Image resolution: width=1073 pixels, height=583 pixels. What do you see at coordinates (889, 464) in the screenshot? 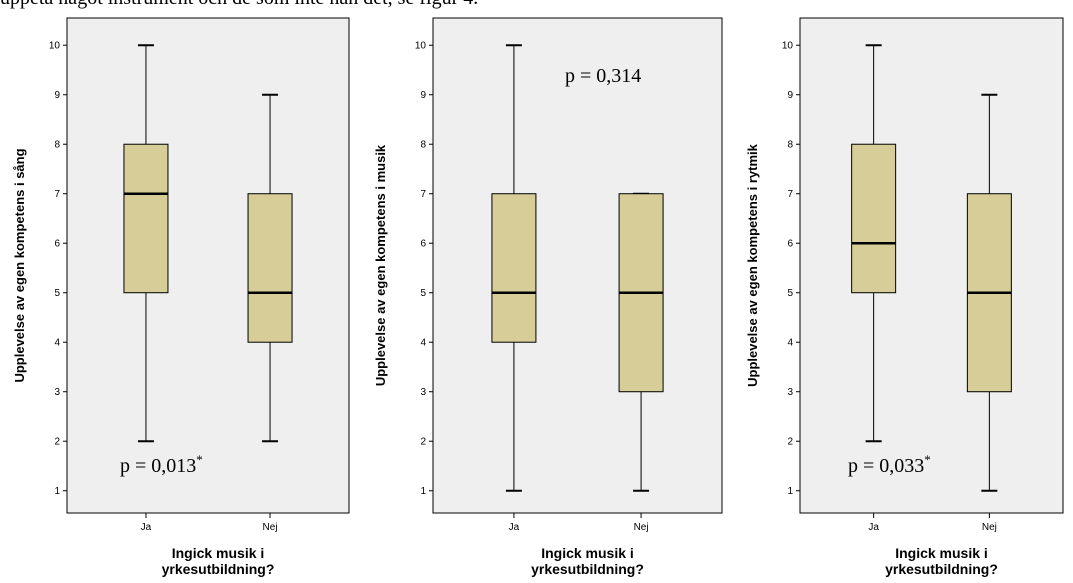
I see `p-value-annotation: p = 0,033*` at bounding box center [889, 464].